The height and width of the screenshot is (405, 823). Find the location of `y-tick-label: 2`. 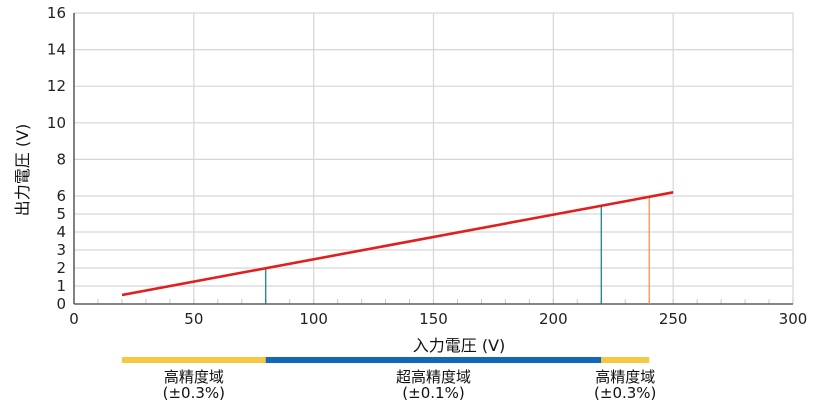

y-tick-label: 2 is located at coordinates (61, 268).